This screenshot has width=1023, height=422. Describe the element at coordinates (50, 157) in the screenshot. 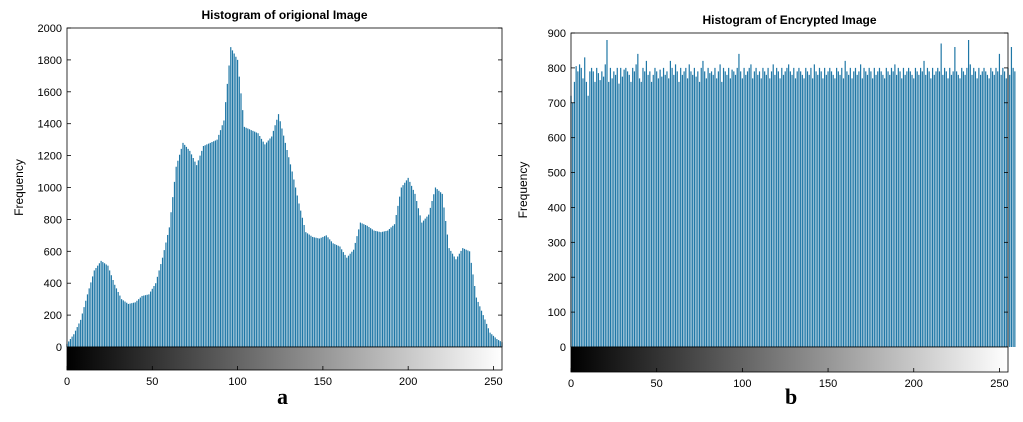

I see `y-tick-label: 1200` at that location.